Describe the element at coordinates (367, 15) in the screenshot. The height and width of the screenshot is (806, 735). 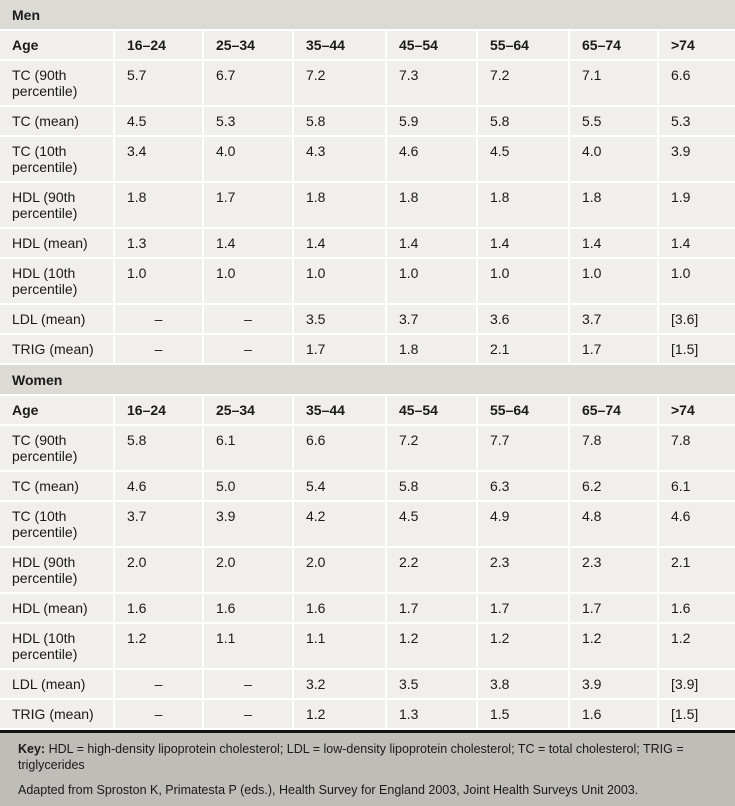
I see `section-title: Men` at that location.